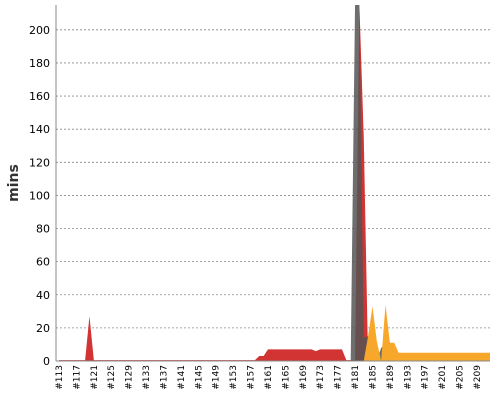  I want to click on x-tick-label: #209, so click(478, 377).